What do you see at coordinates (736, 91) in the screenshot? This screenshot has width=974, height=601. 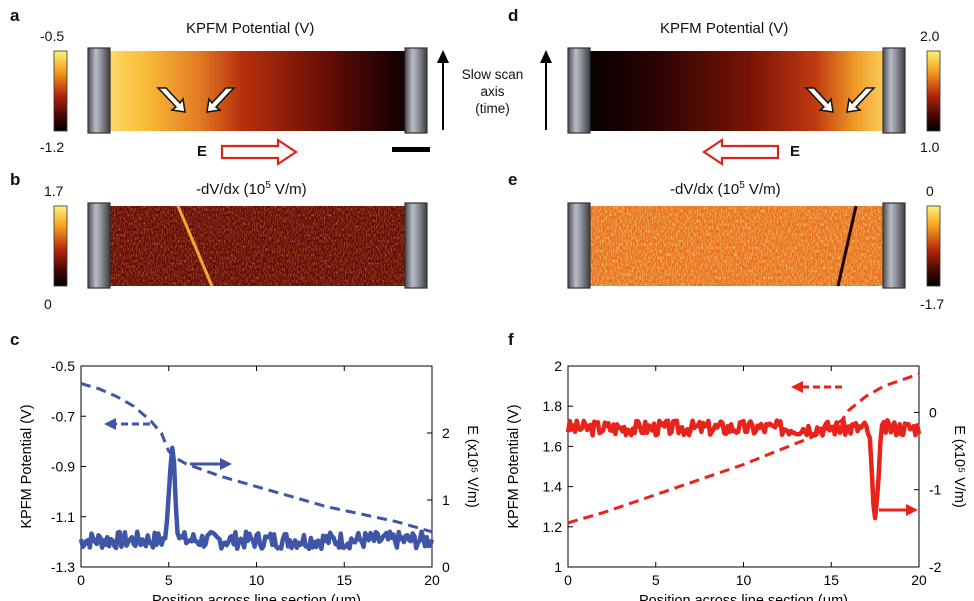 I see `kpfm-image-d` at bounding box center [736, 91].